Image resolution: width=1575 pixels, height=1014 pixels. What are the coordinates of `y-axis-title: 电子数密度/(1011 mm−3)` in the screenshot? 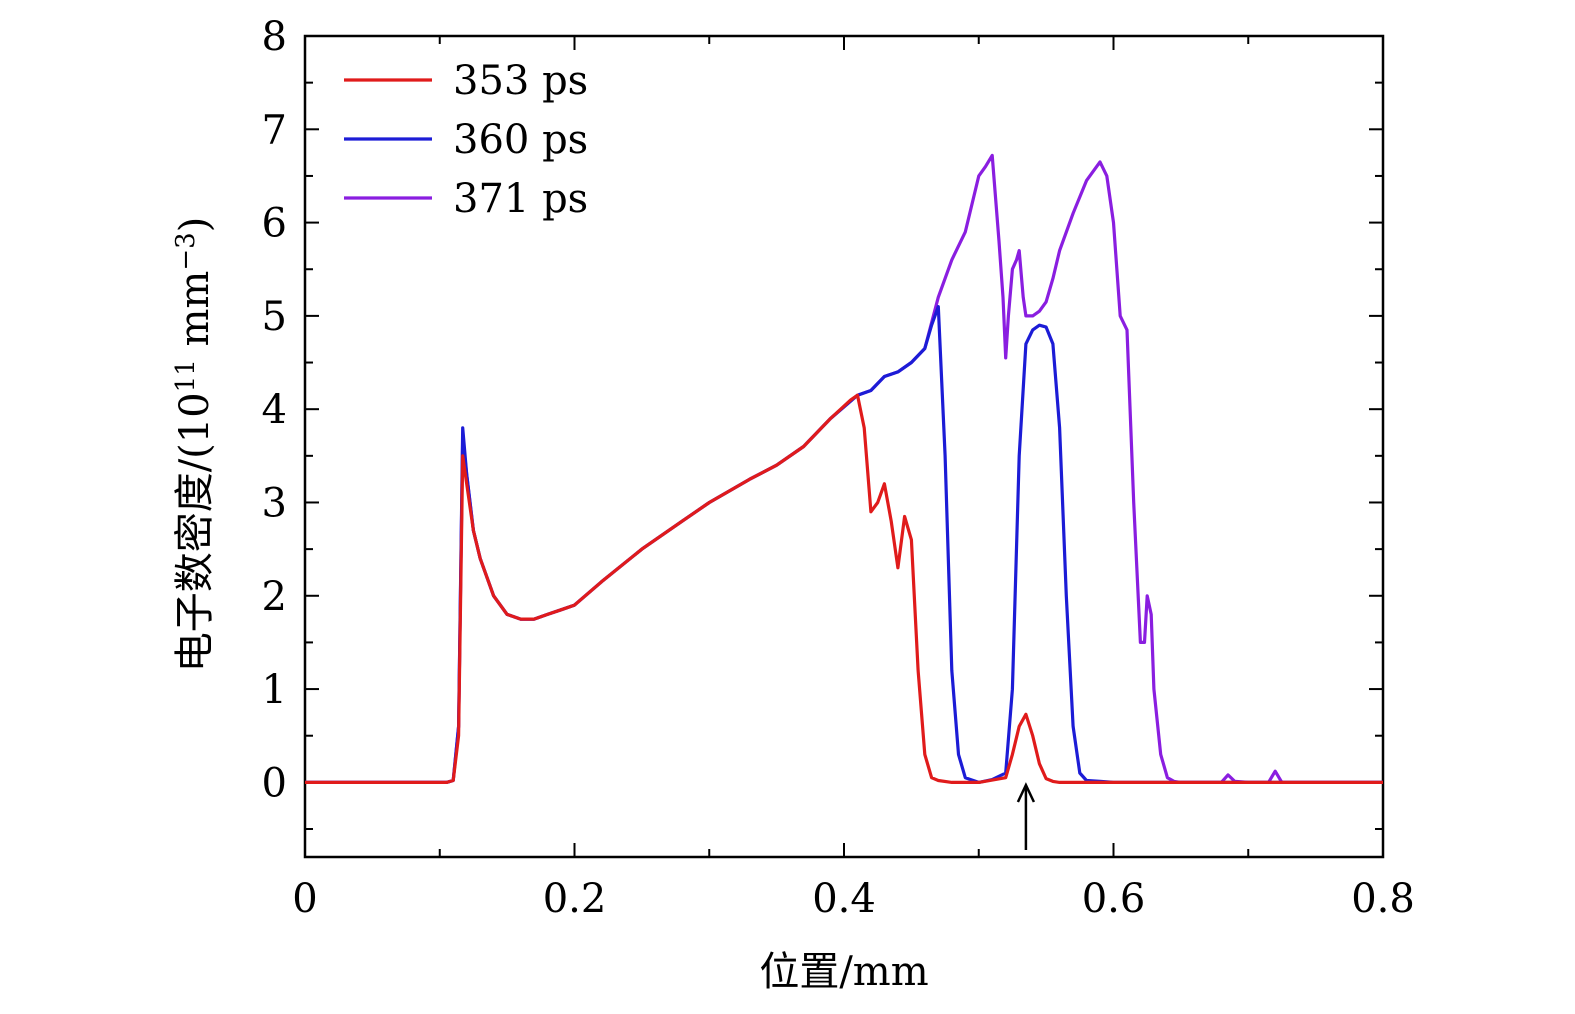 It's located at (194, 445).